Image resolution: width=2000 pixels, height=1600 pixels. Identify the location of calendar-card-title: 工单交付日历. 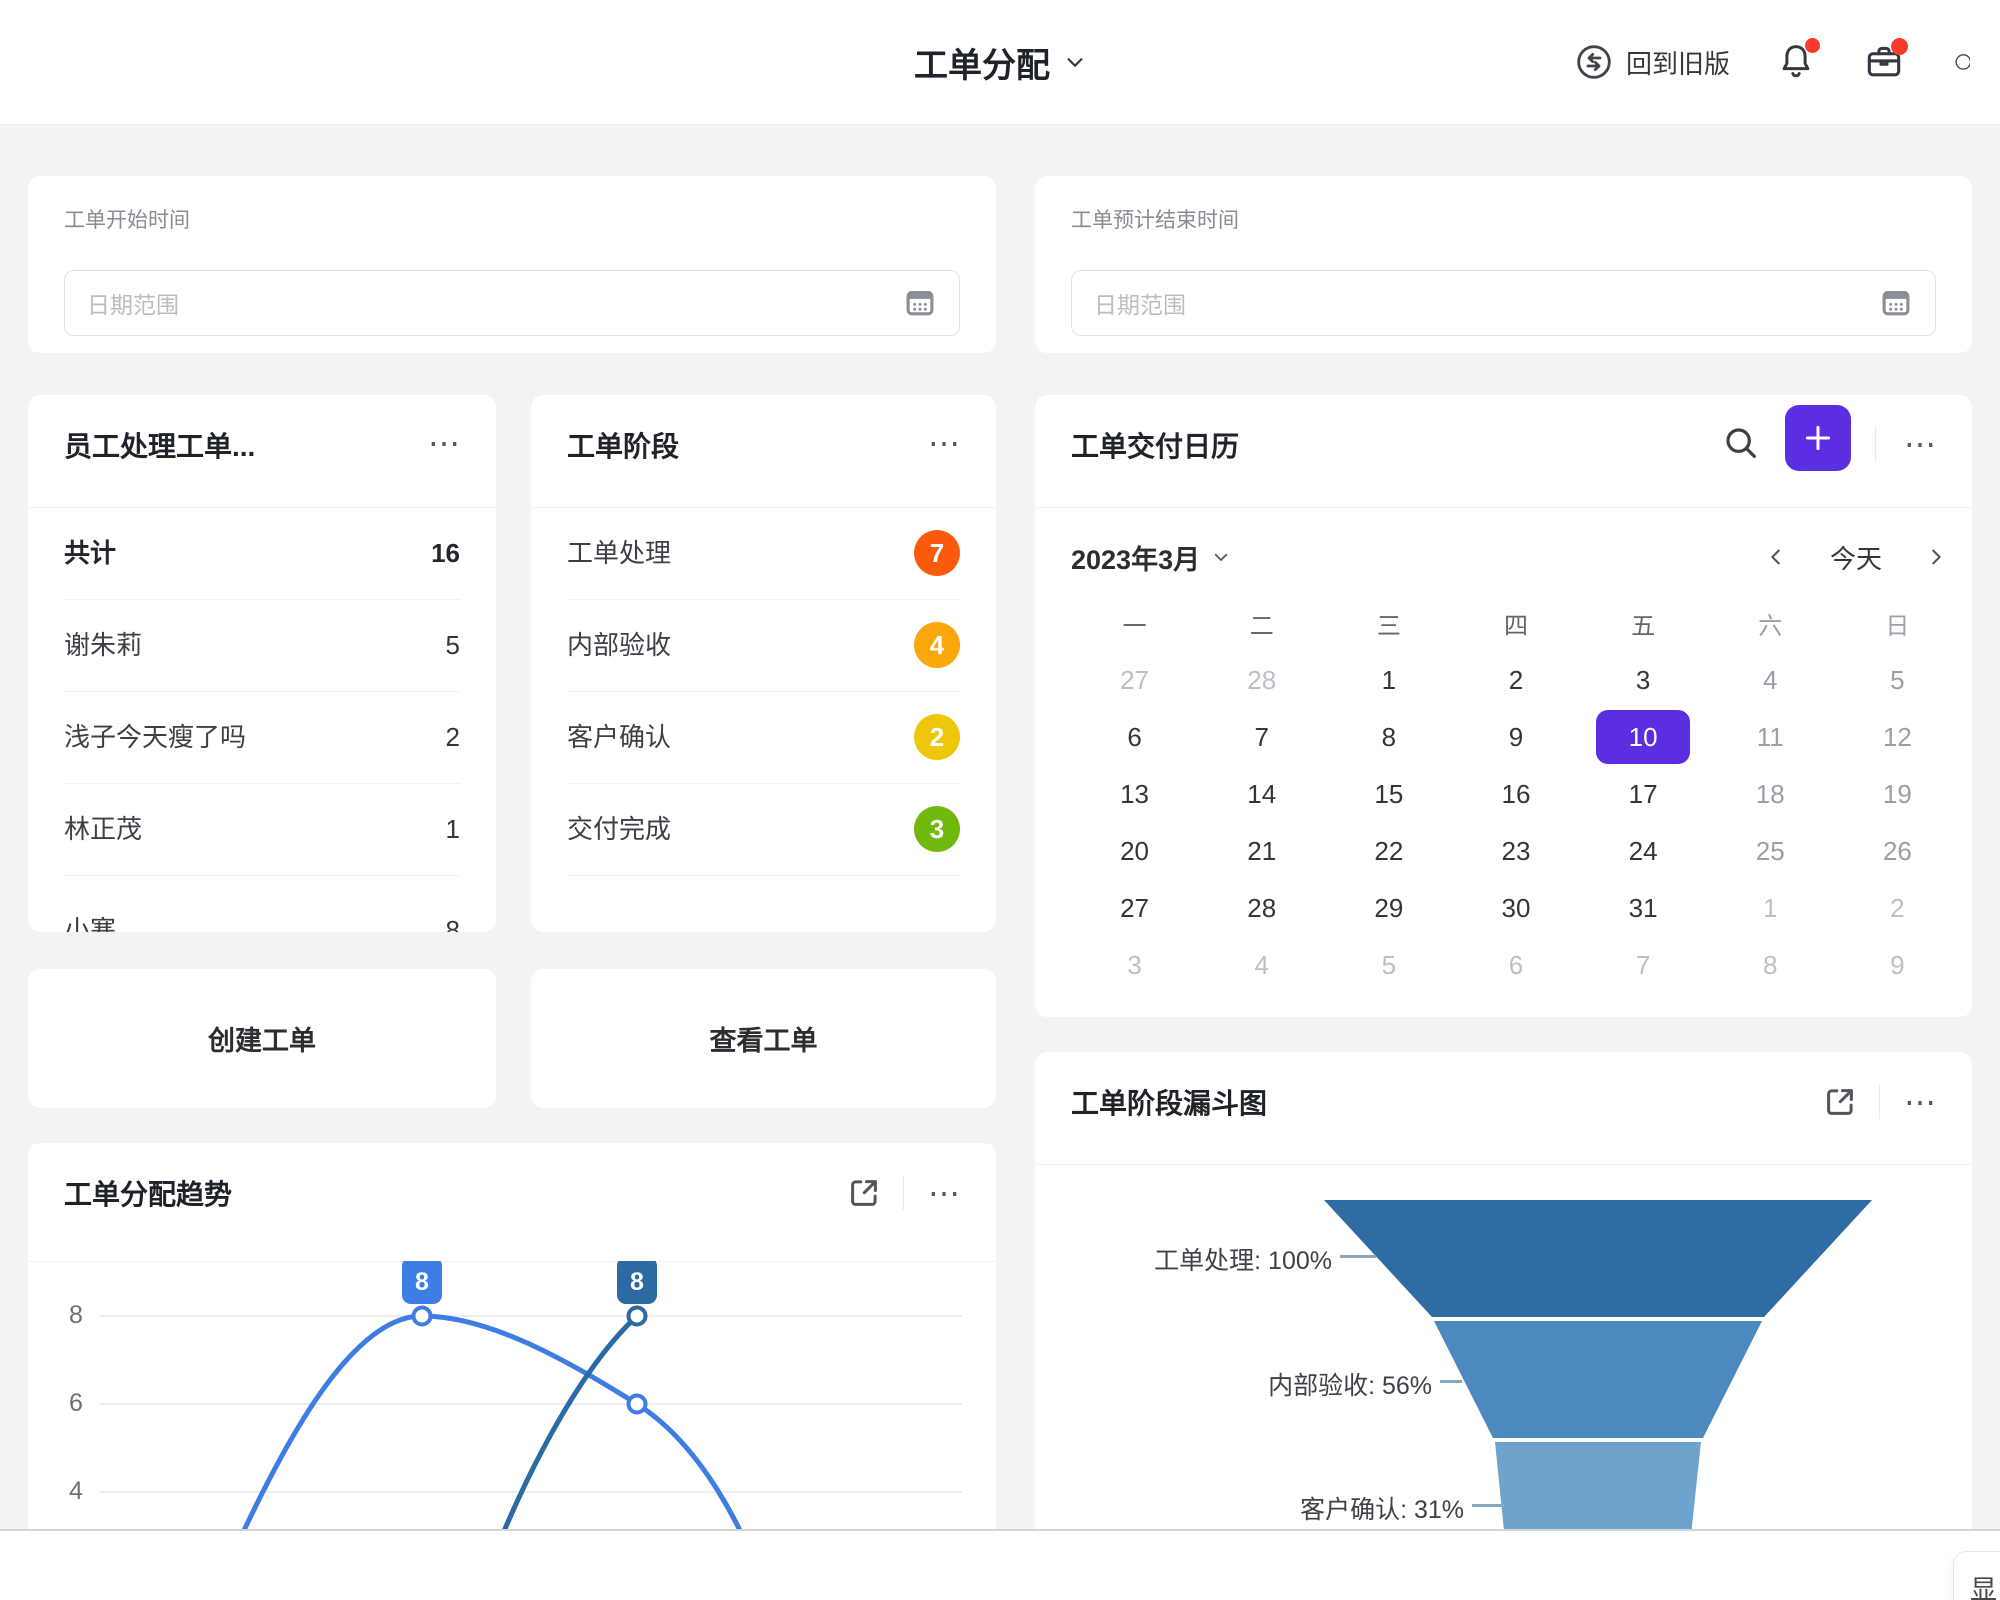
(1155, 446).